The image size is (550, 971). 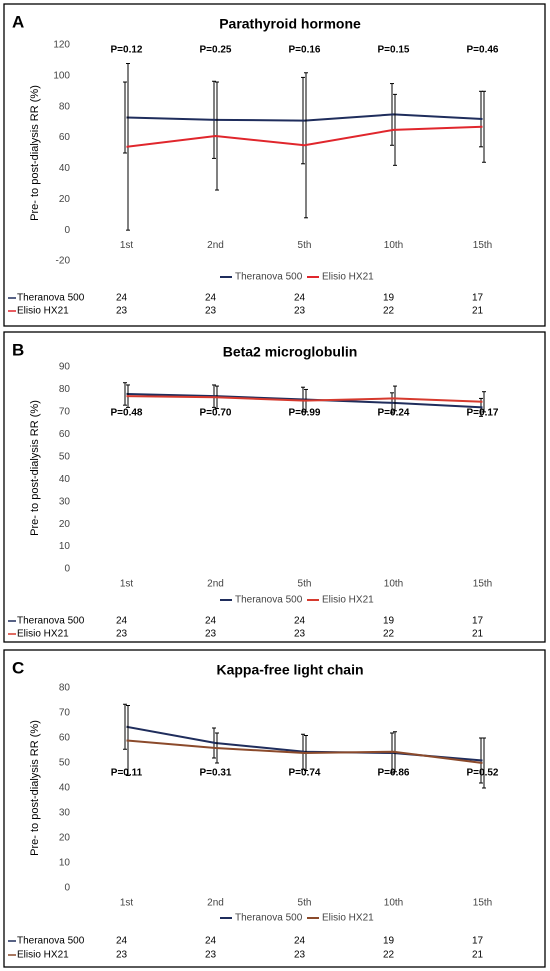 What do you see at coordinates (216, 773) in the screenshot?
I see `p-value: P=0.31` at bounding box center [216, 773].